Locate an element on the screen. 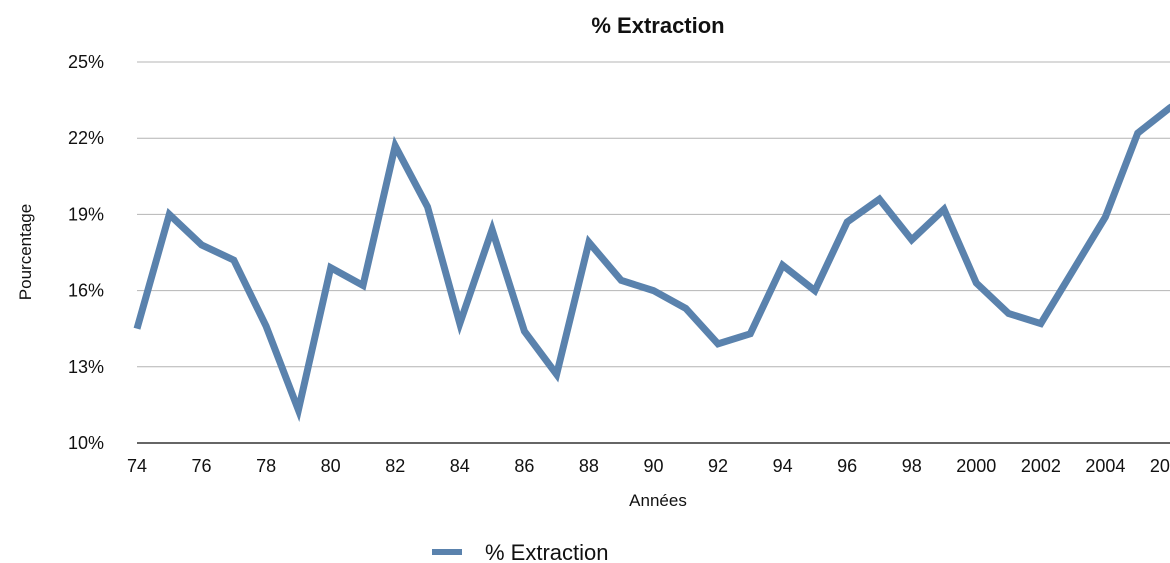 The image size is (1170, 563). x-tick-label: 96 is located at coordinates (847, 466).